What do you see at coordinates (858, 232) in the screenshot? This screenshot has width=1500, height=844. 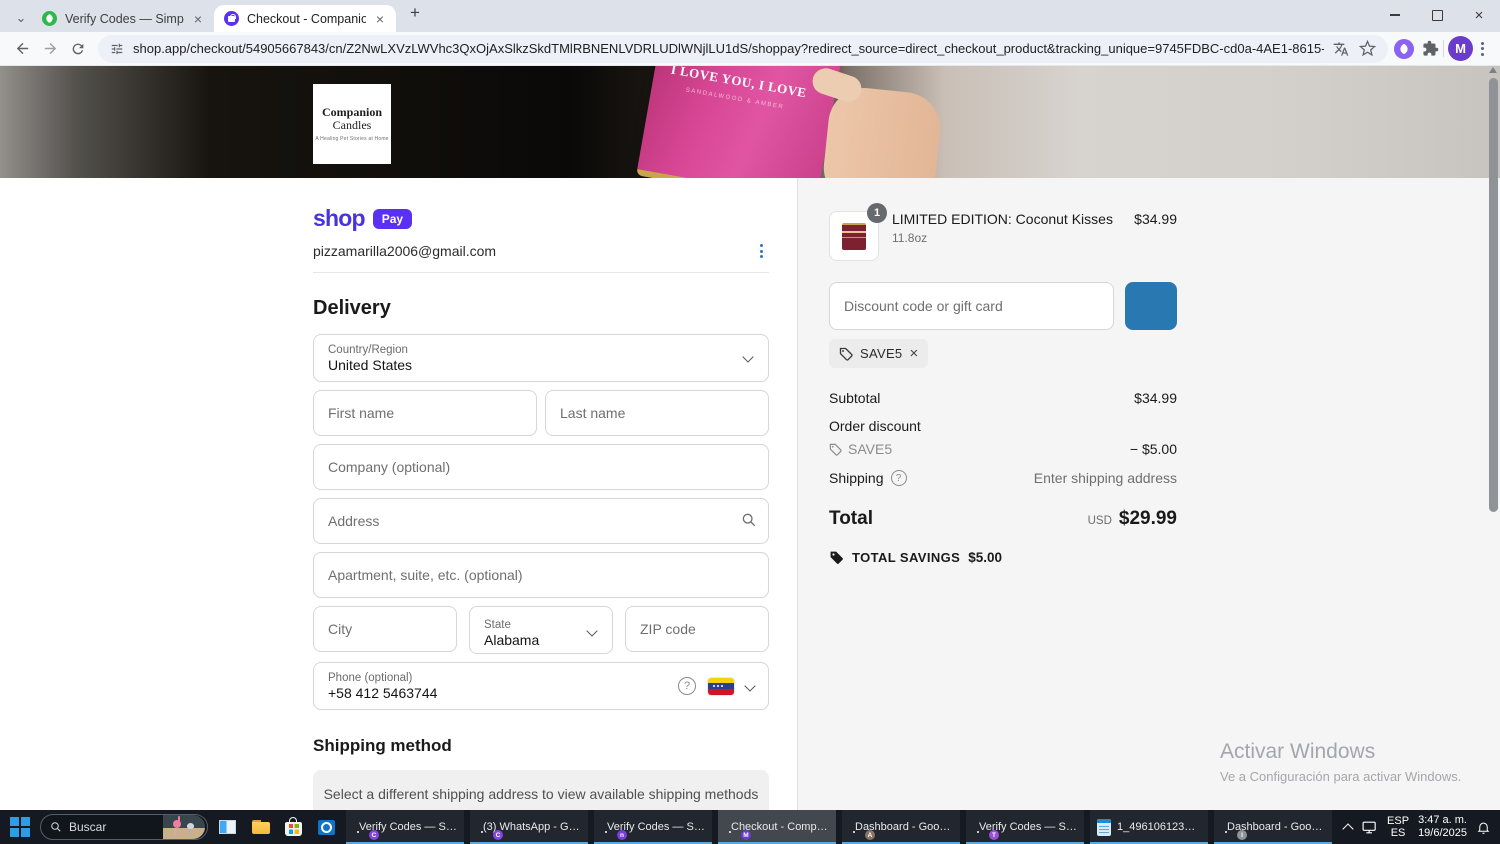 I see `product-thumbnail: 1` at bounding box center [858, 232].